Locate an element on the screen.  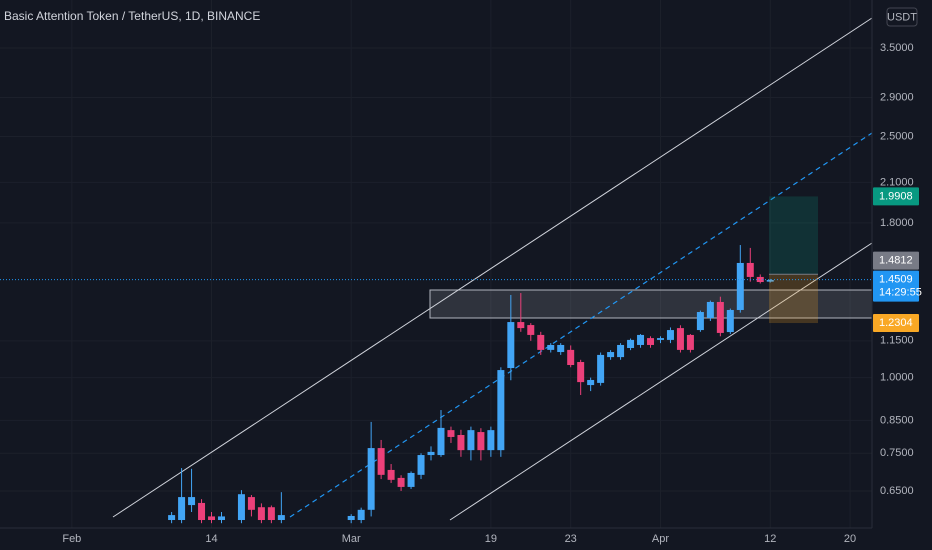
x-tick-label: Mar is located at coordinates (351, 539).